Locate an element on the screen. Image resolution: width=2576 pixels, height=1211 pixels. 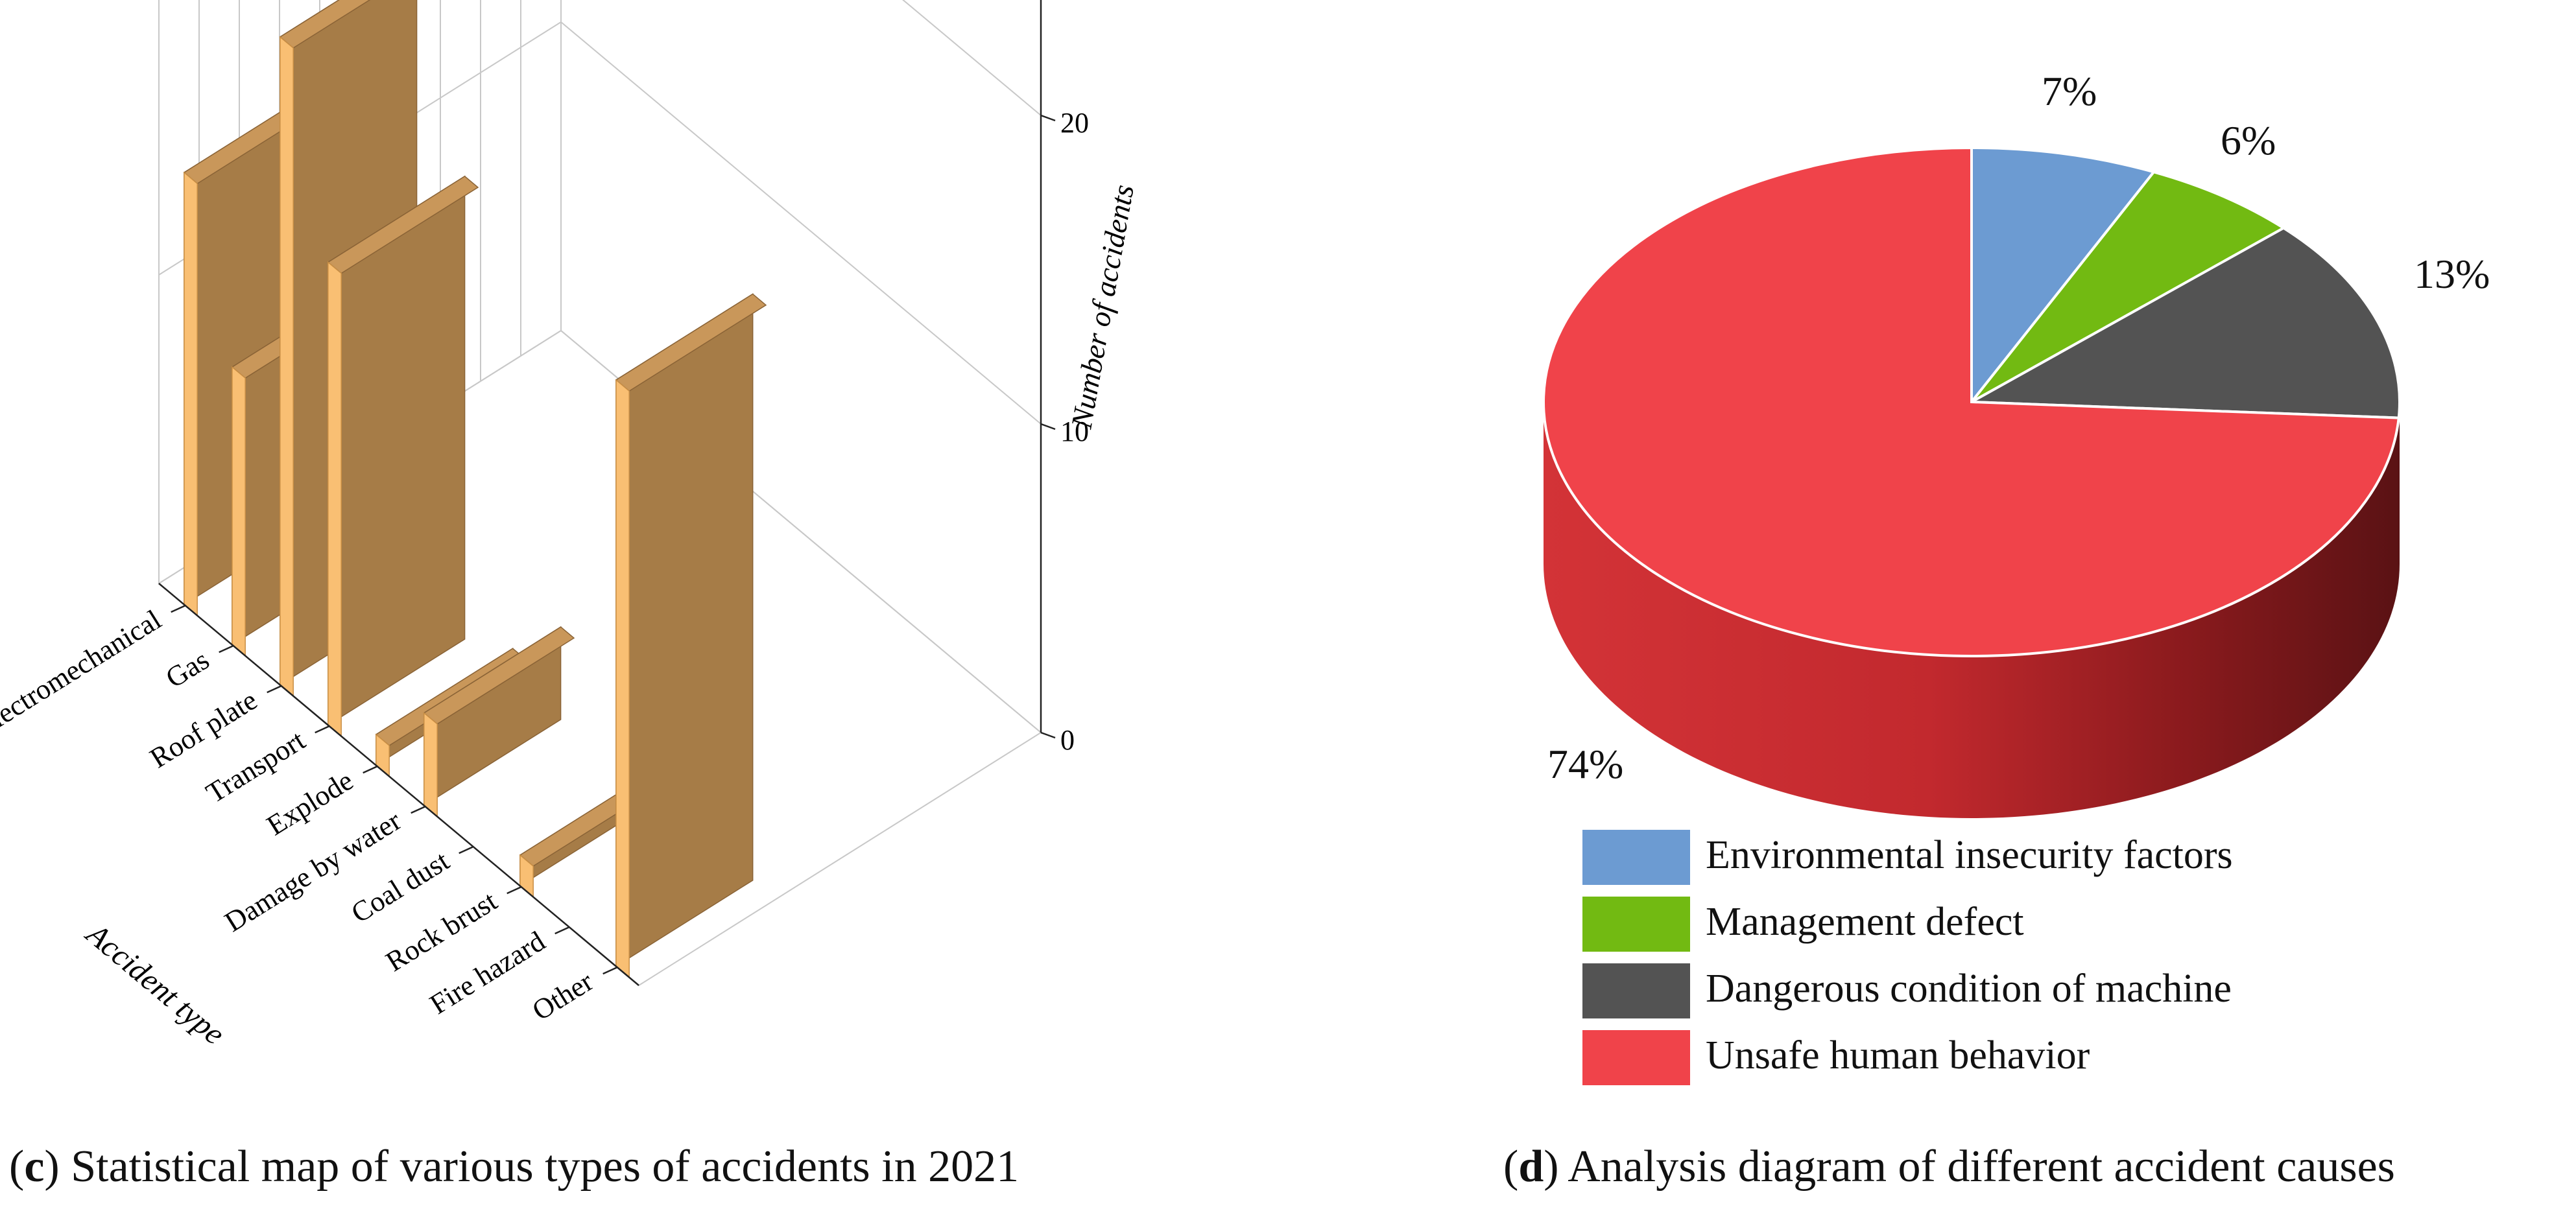
x-axis-label: Accident type is located at coordinates (154, 983).